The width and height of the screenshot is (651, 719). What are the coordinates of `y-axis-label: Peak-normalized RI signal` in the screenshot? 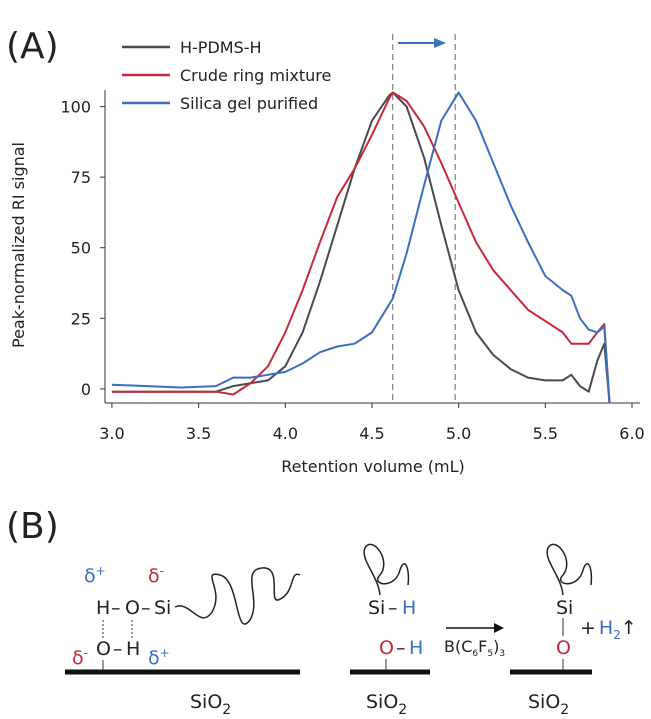 It's located at (18, 245).